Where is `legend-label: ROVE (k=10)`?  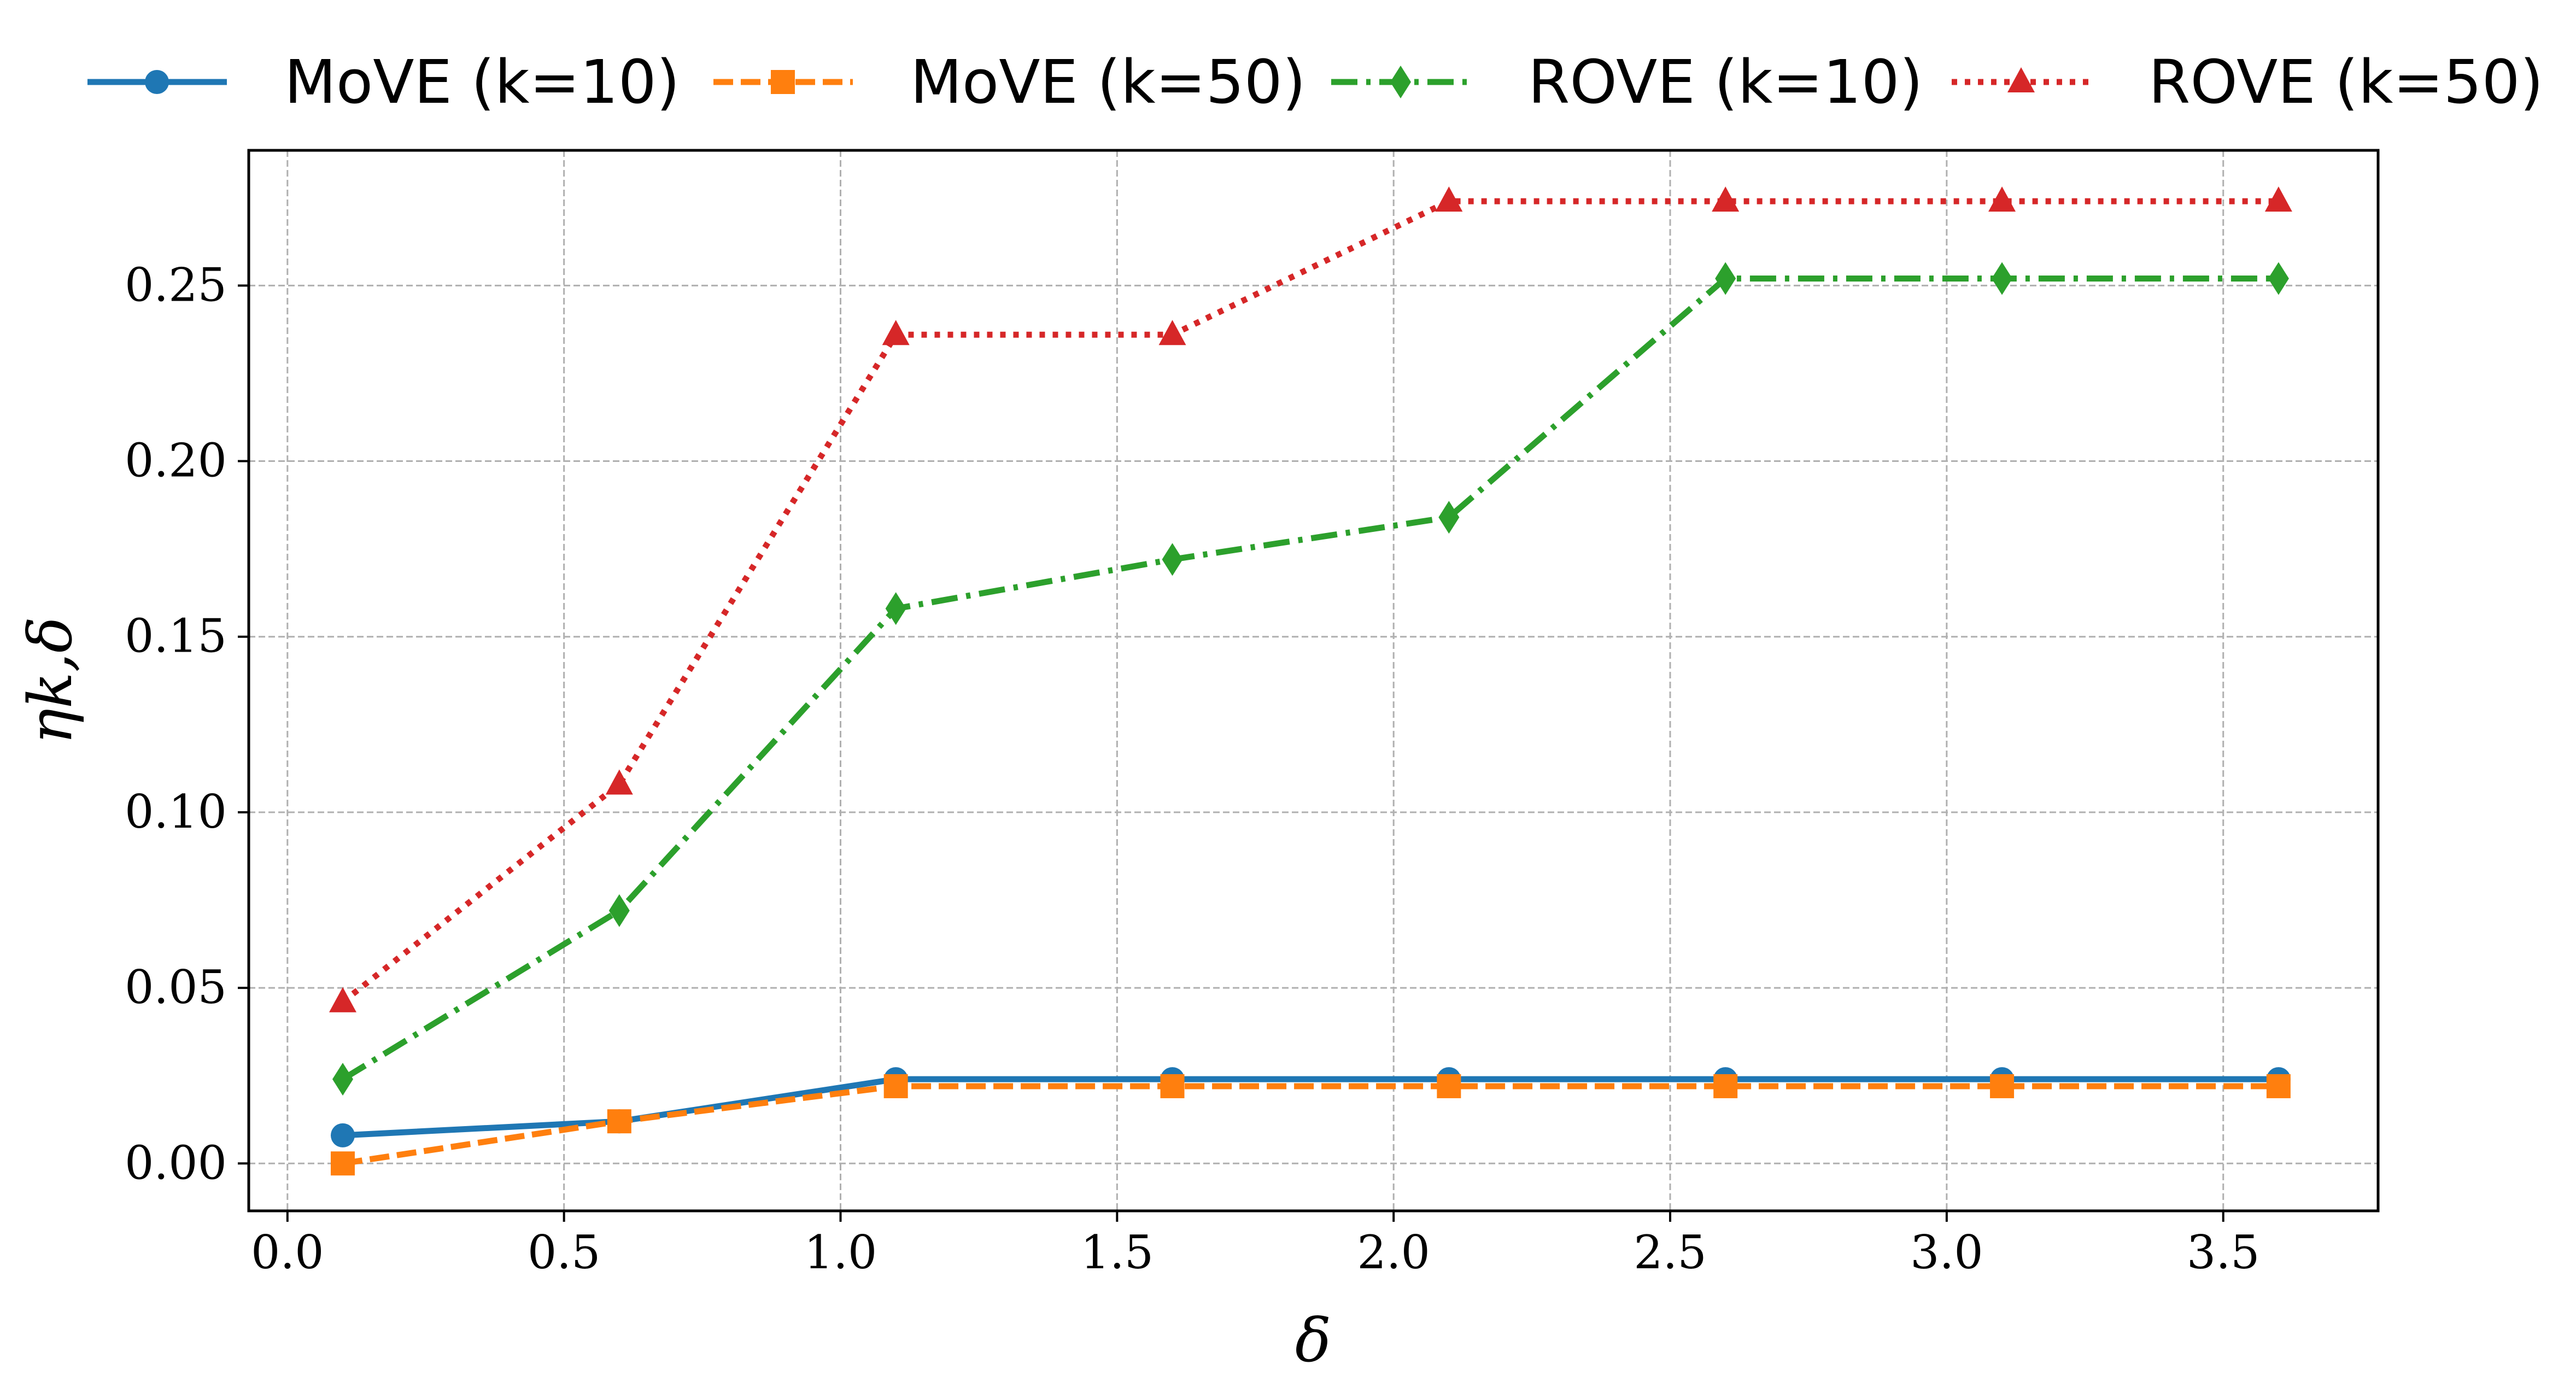
legend-label: ROVE (k=10) is located at coordinates (1726, 82).